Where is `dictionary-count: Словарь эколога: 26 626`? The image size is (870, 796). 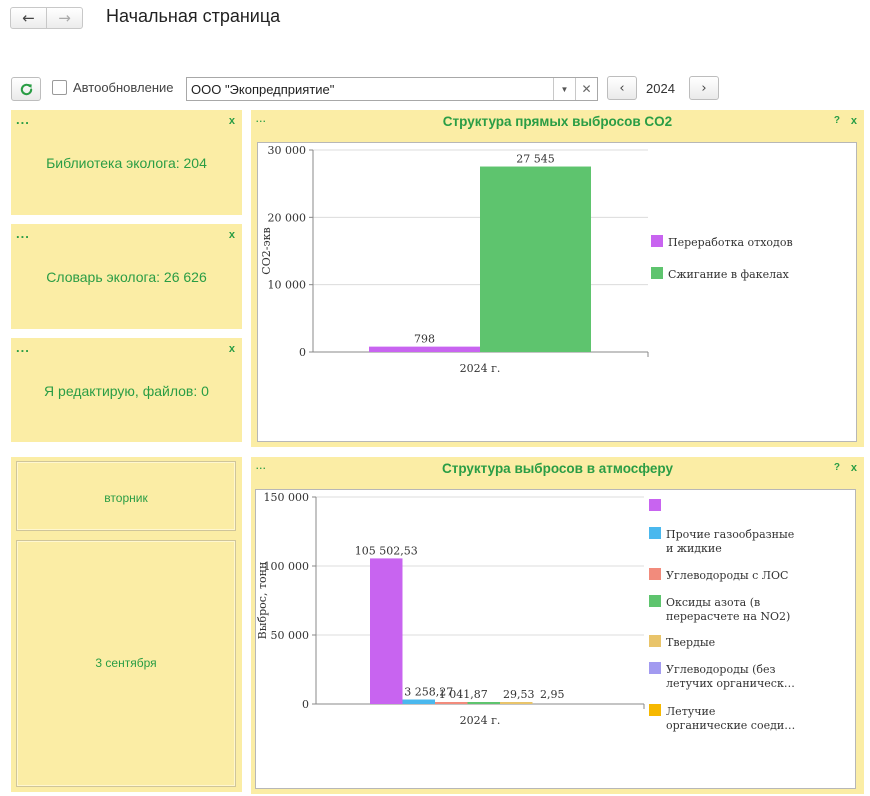 dictionary-count: Словарь эколога: 26 626 is located at coordinates (126, 277).